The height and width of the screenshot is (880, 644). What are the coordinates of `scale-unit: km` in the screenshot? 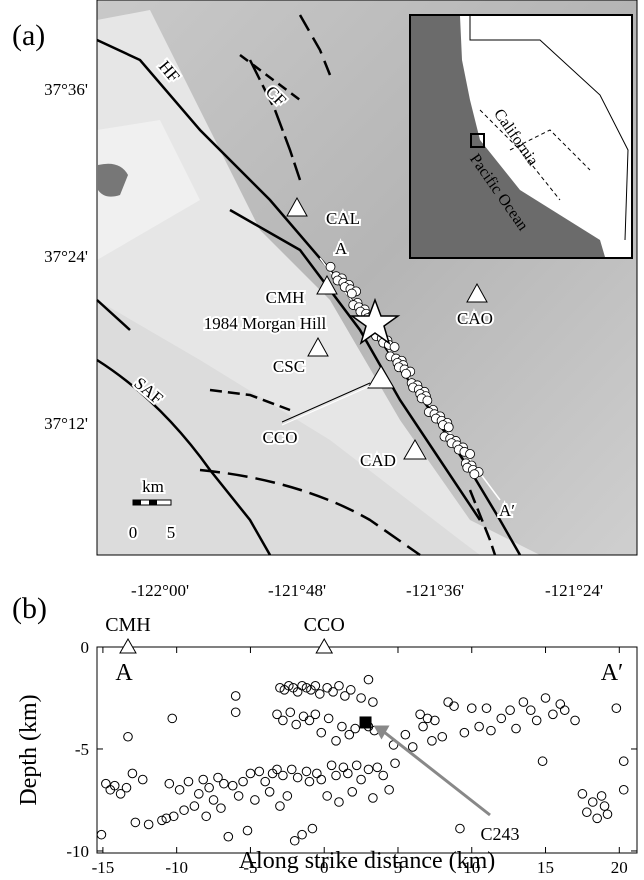 It's located at (153, 486).